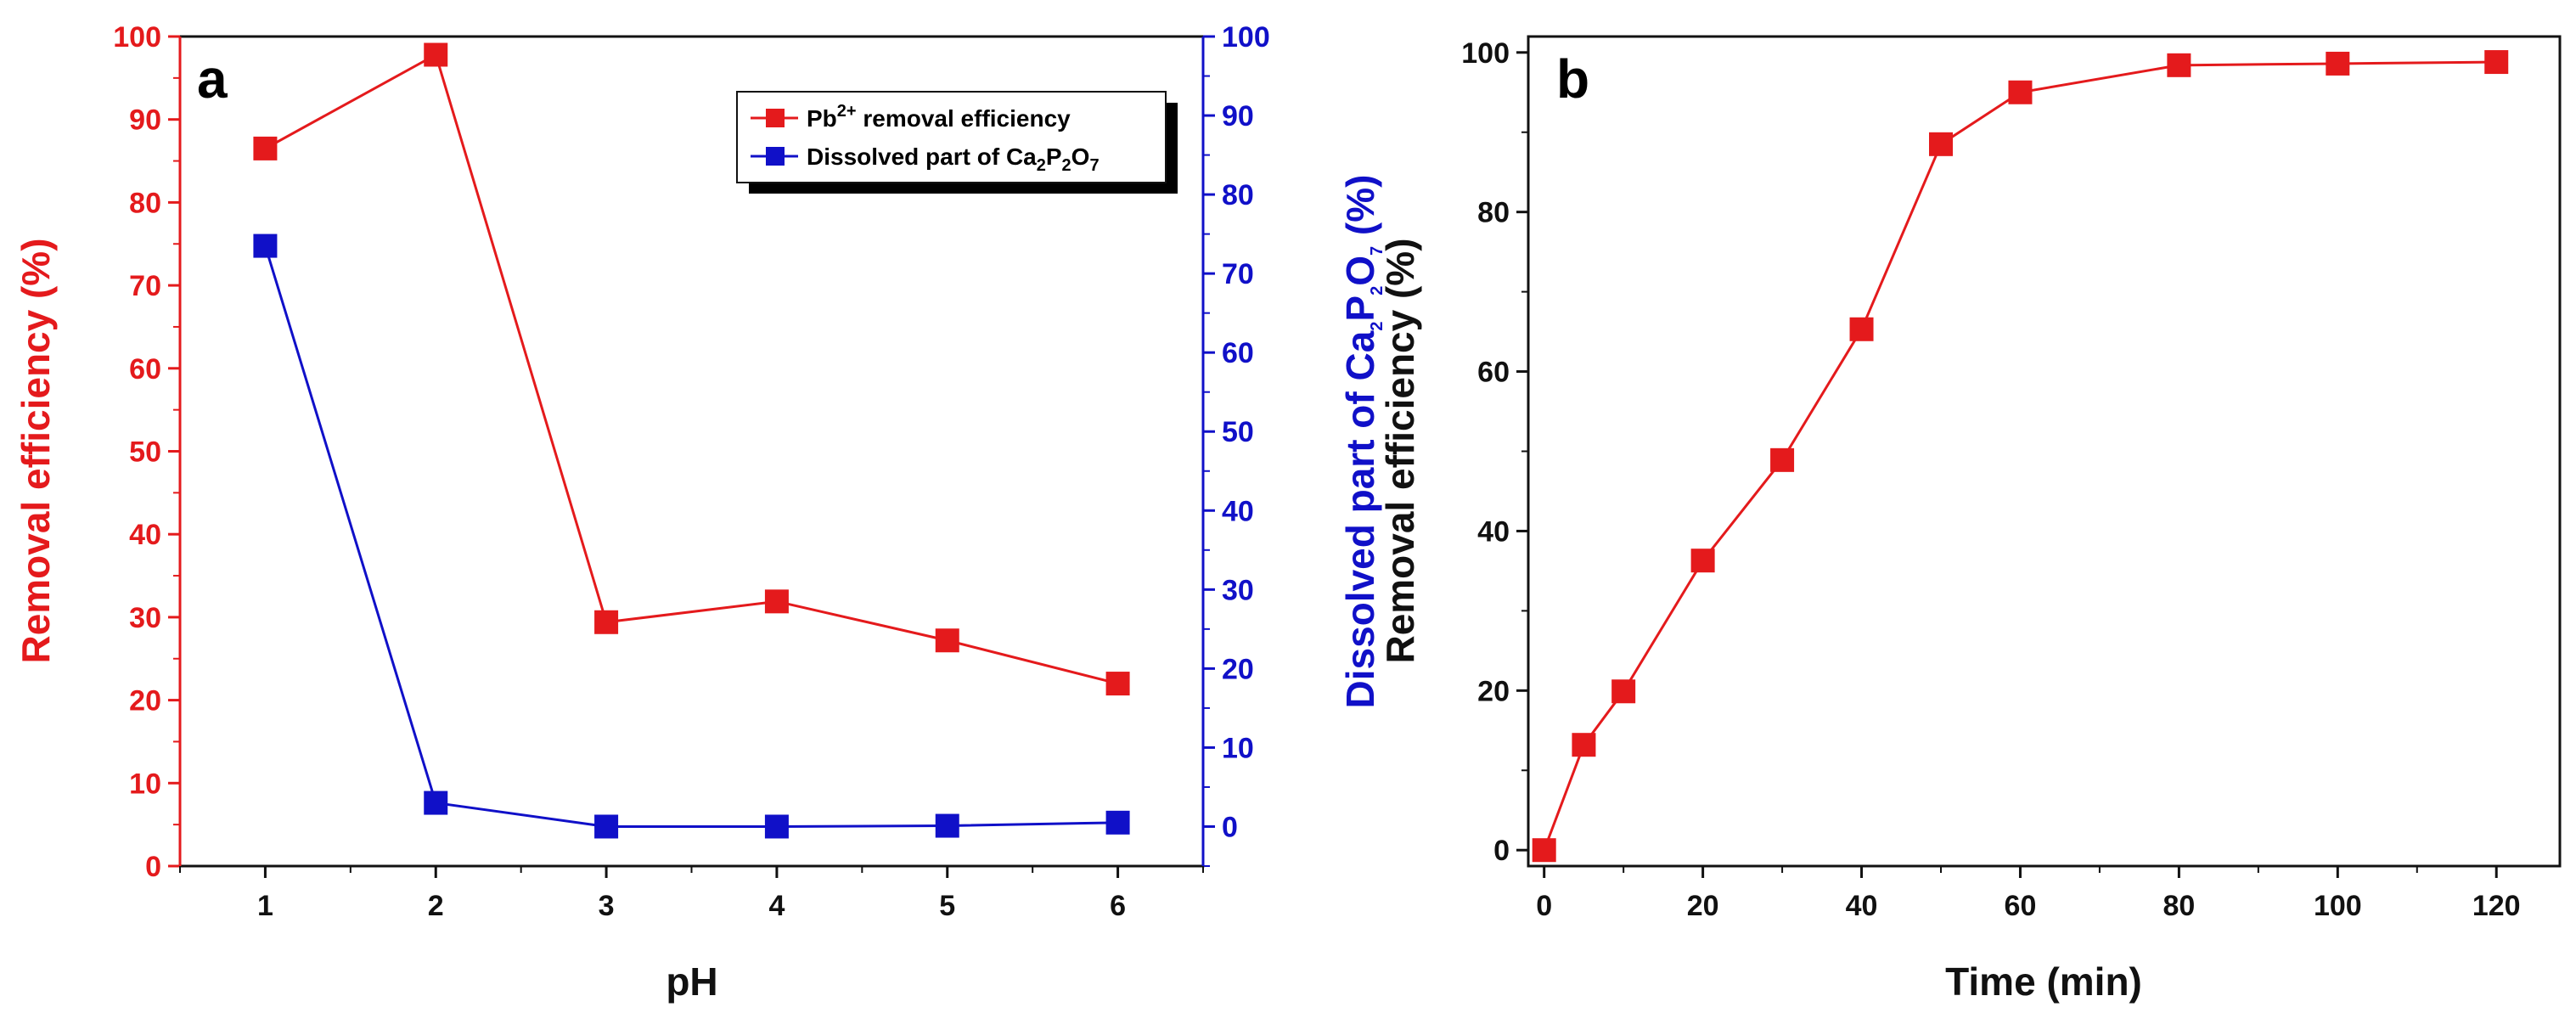  What do you see at coordinates (1238, 195) in the screenshot?
I see `right-y-tick-label: 80` at bounding box center [1238, 195].